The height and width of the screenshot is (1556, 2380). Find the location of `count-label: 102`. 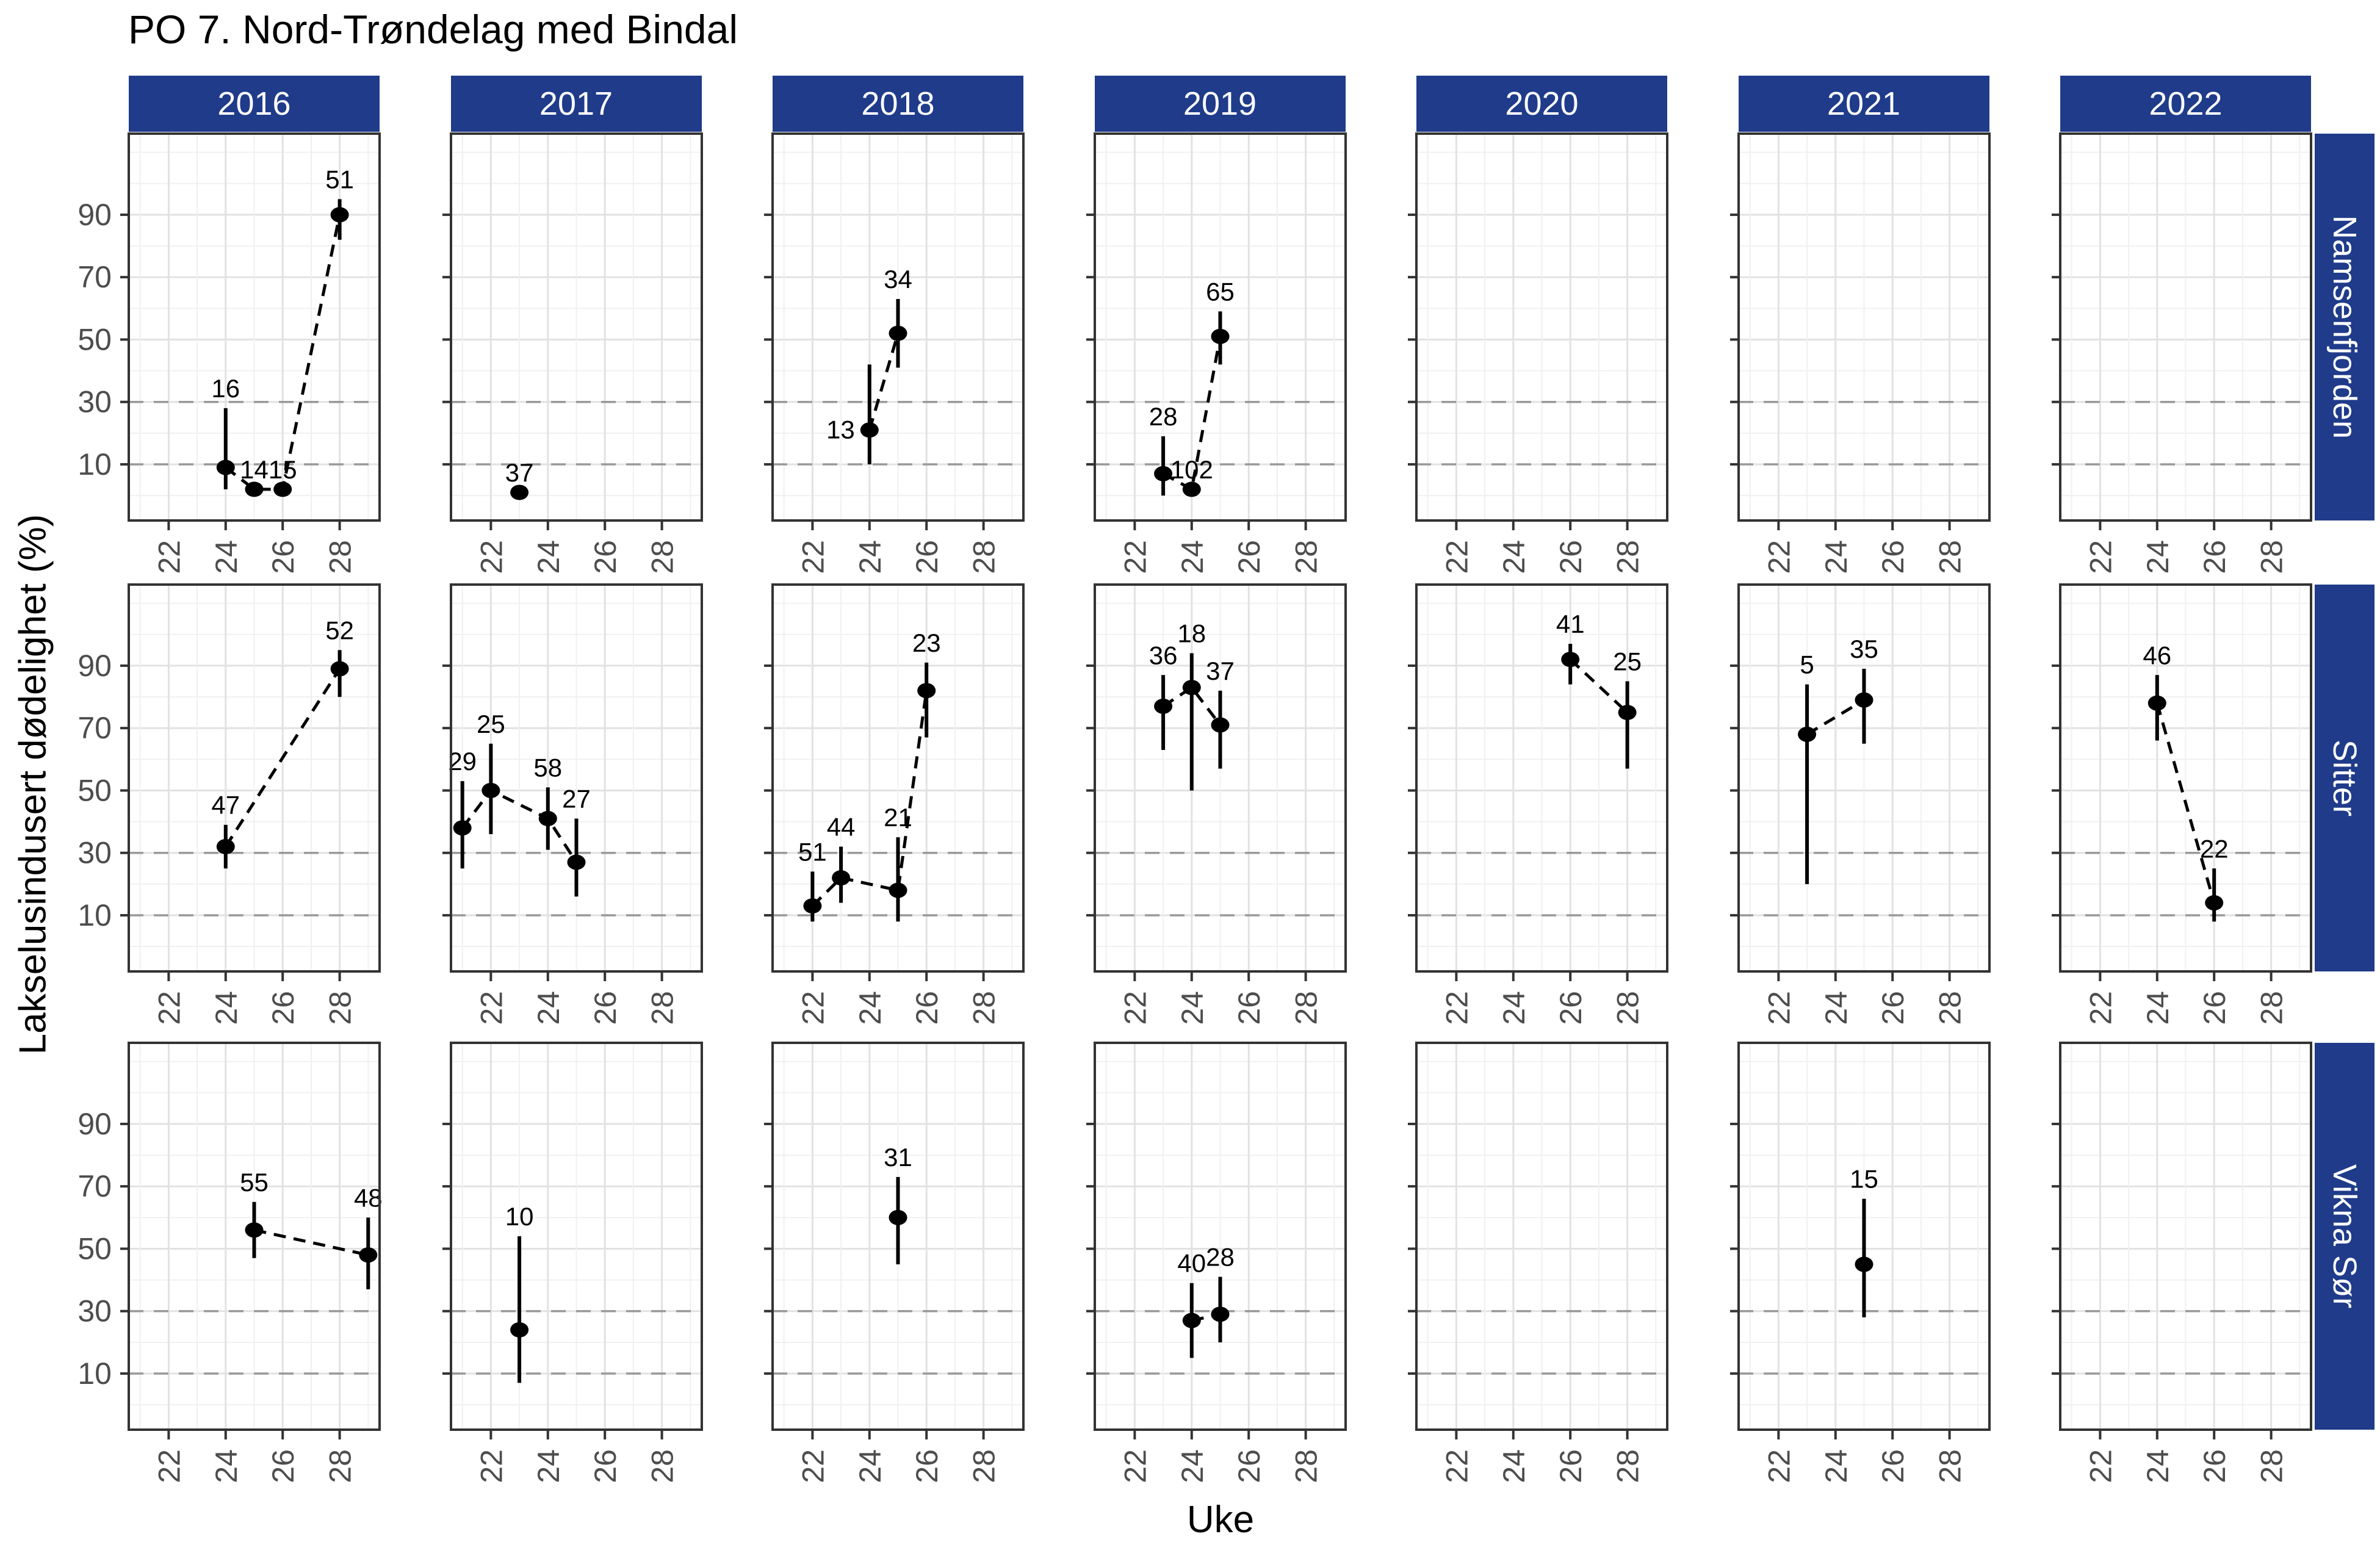

count-label: 102 is located at coordinates (1191, 469).